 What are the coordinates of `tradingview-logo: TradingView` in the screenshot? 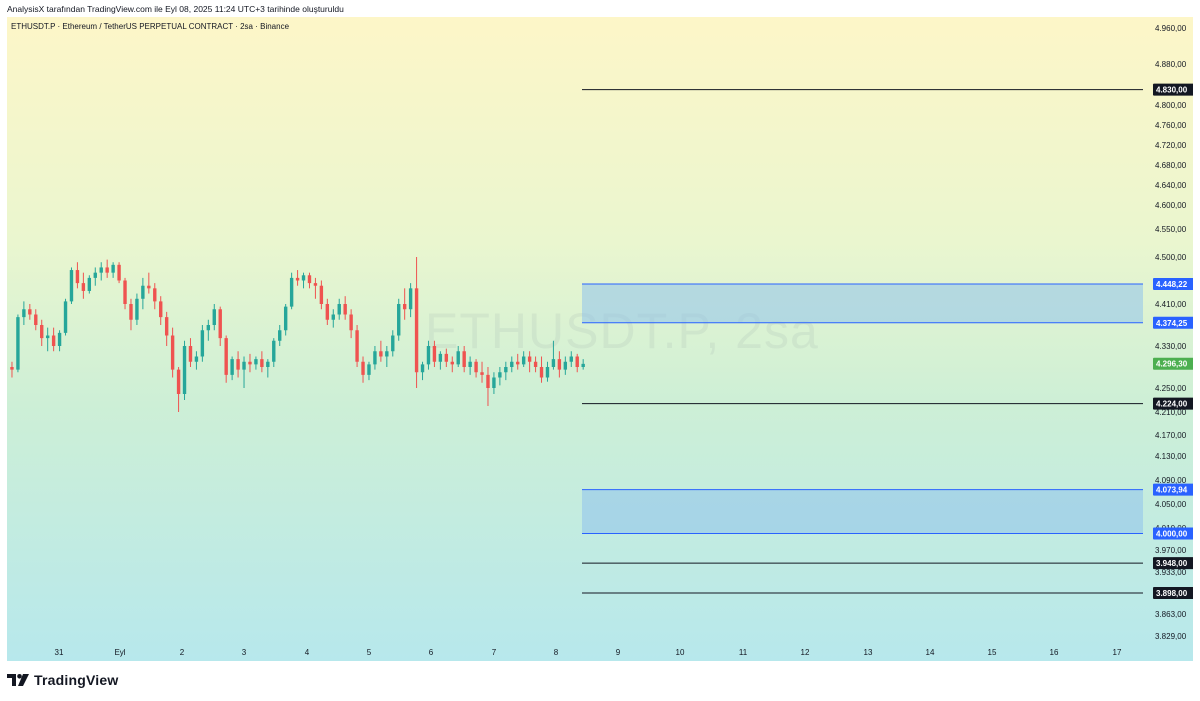 It's located at (62, 680).